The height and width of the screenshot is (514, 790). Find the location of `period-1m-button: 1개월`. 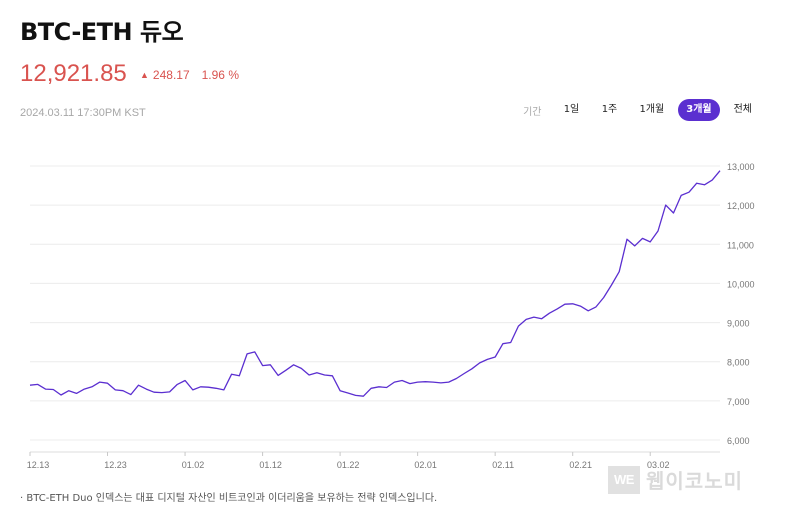

period-1m-button: 1개월 is located at coordinates (652, 109).